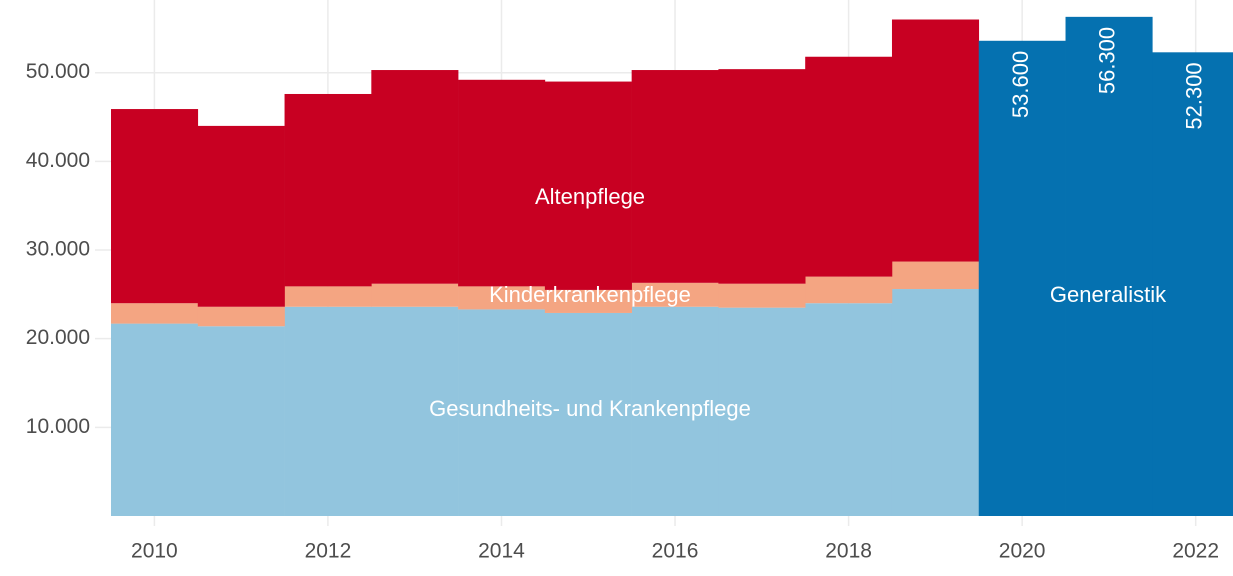 This screenshot has height=576, width=1233. I want to click on y-tick-label: 50.000, so click(58, 71).